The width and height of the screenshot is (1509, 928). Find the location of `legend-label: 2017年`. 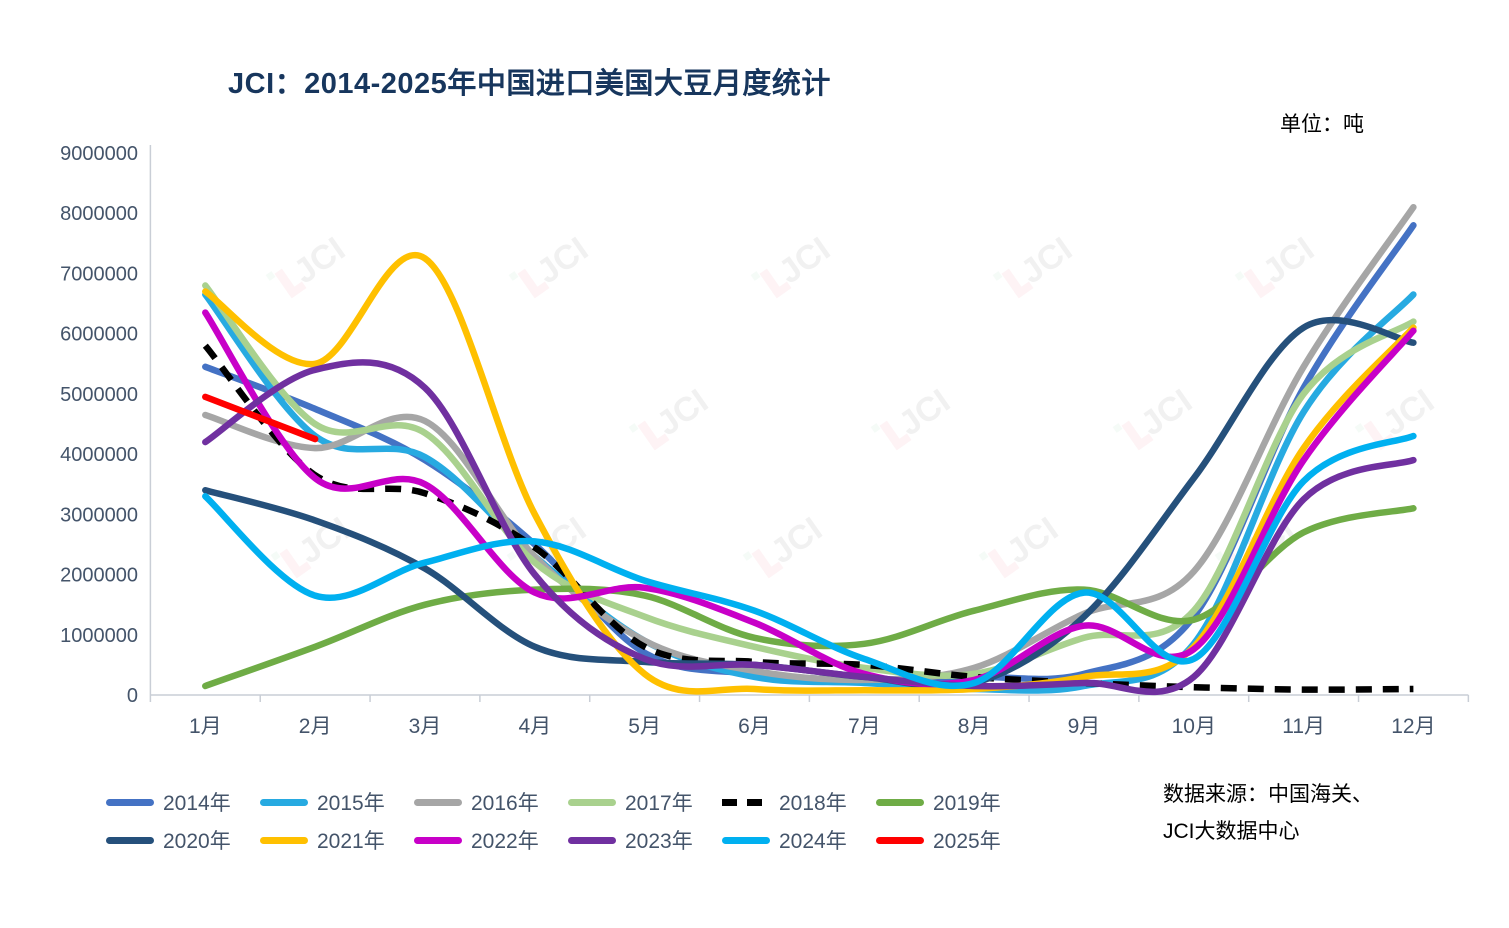

legend-label: 2017年 is located at coordinates (659, 803).